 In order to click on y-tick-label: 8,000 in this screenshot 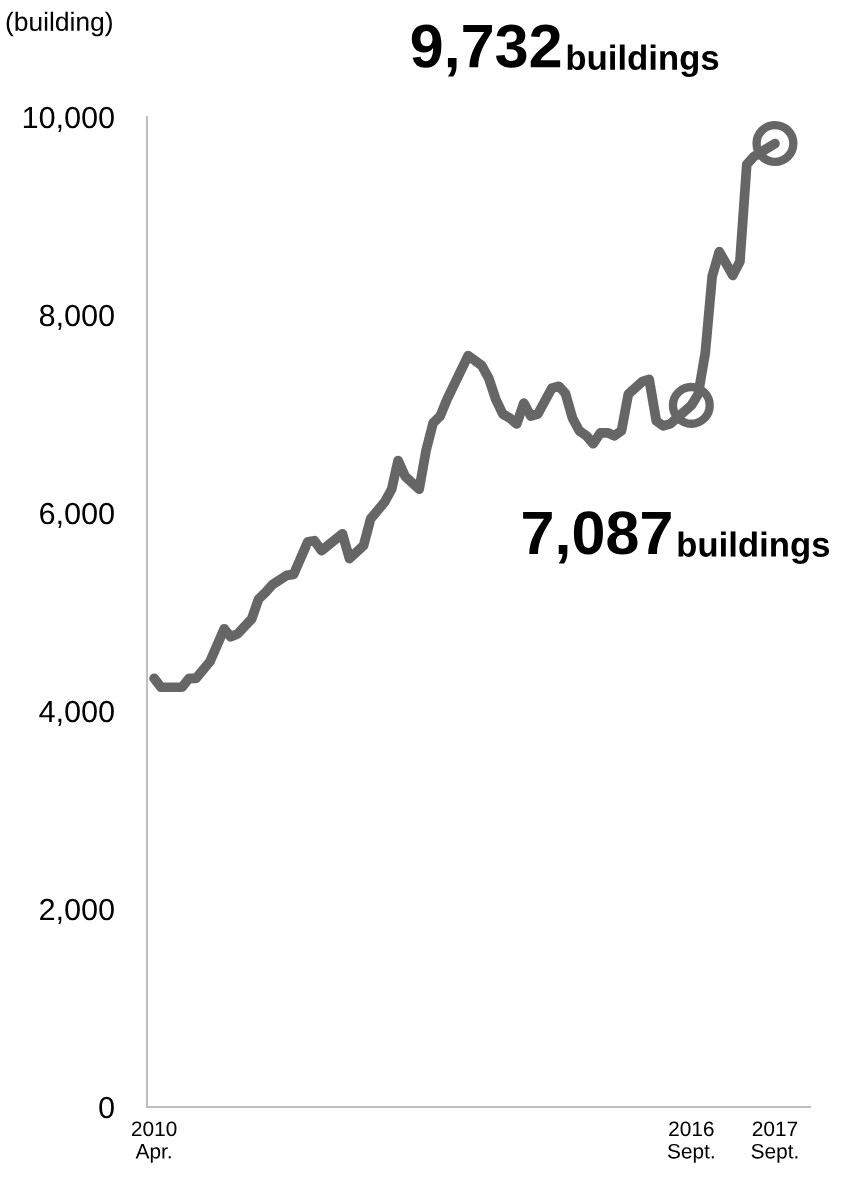, I will do `click(76, 317)`.